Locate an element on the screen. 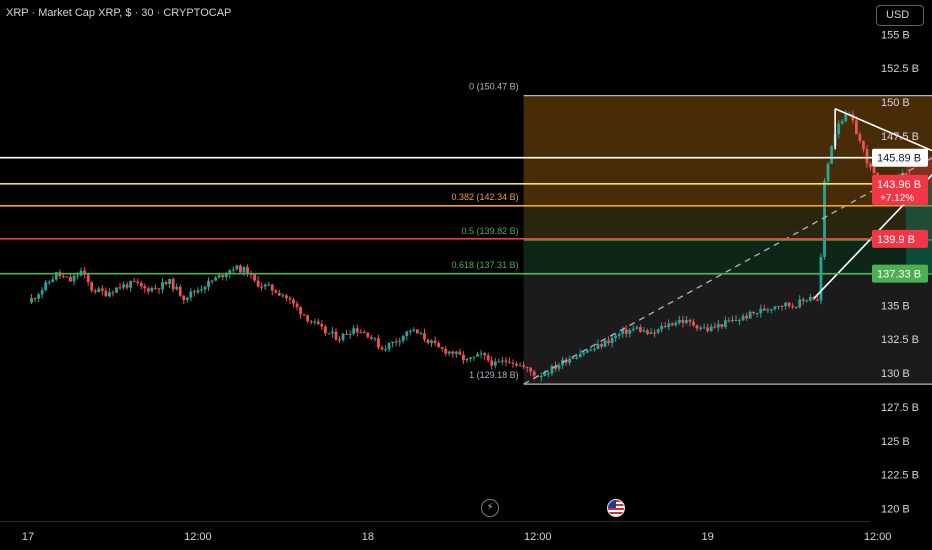 This screenshot has width=932, height=550. price-badge-label: 143.96 B is located at coordinates (899, 185).